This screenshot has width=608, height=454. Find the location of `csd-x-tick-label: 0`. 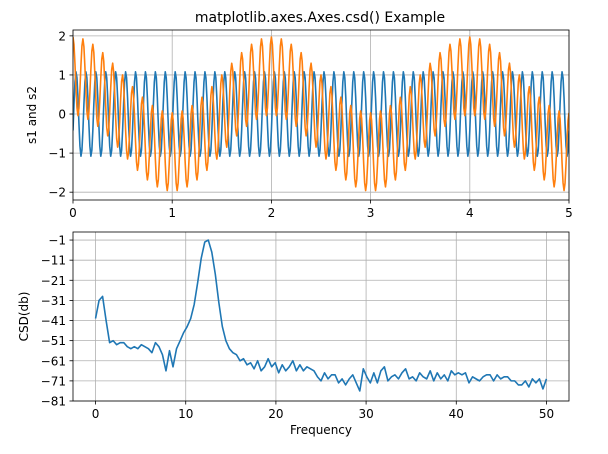

csd-x-tick-label: 0 is located at coordinates (96, 414).